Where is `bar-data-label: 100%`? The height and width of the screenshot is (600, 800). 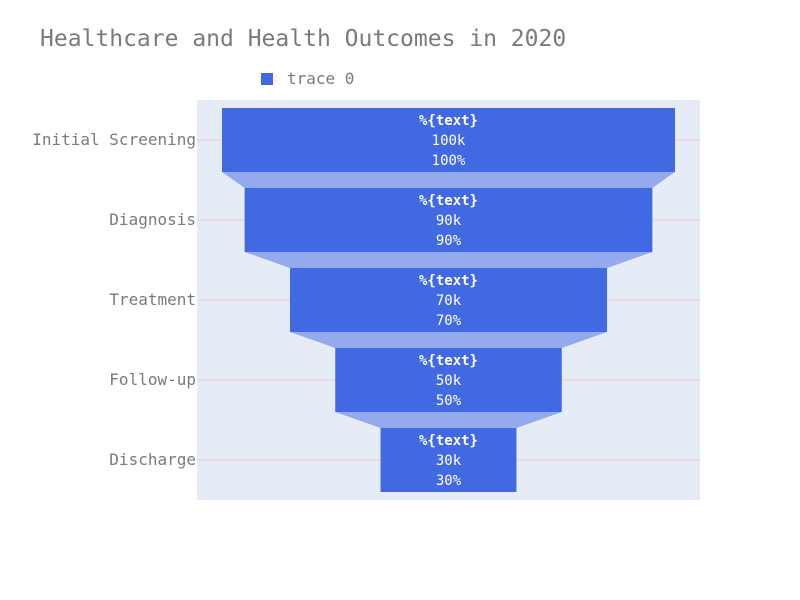
bar-data-label: 100% is located at coordinates (449, 161).